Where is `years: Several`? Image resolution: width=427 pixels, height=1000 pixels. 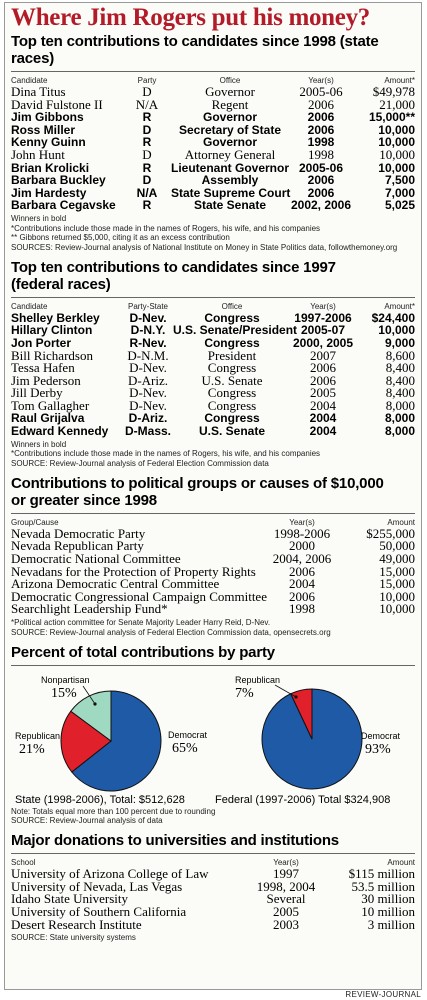
years: Several is located at coordinates (286, 899).